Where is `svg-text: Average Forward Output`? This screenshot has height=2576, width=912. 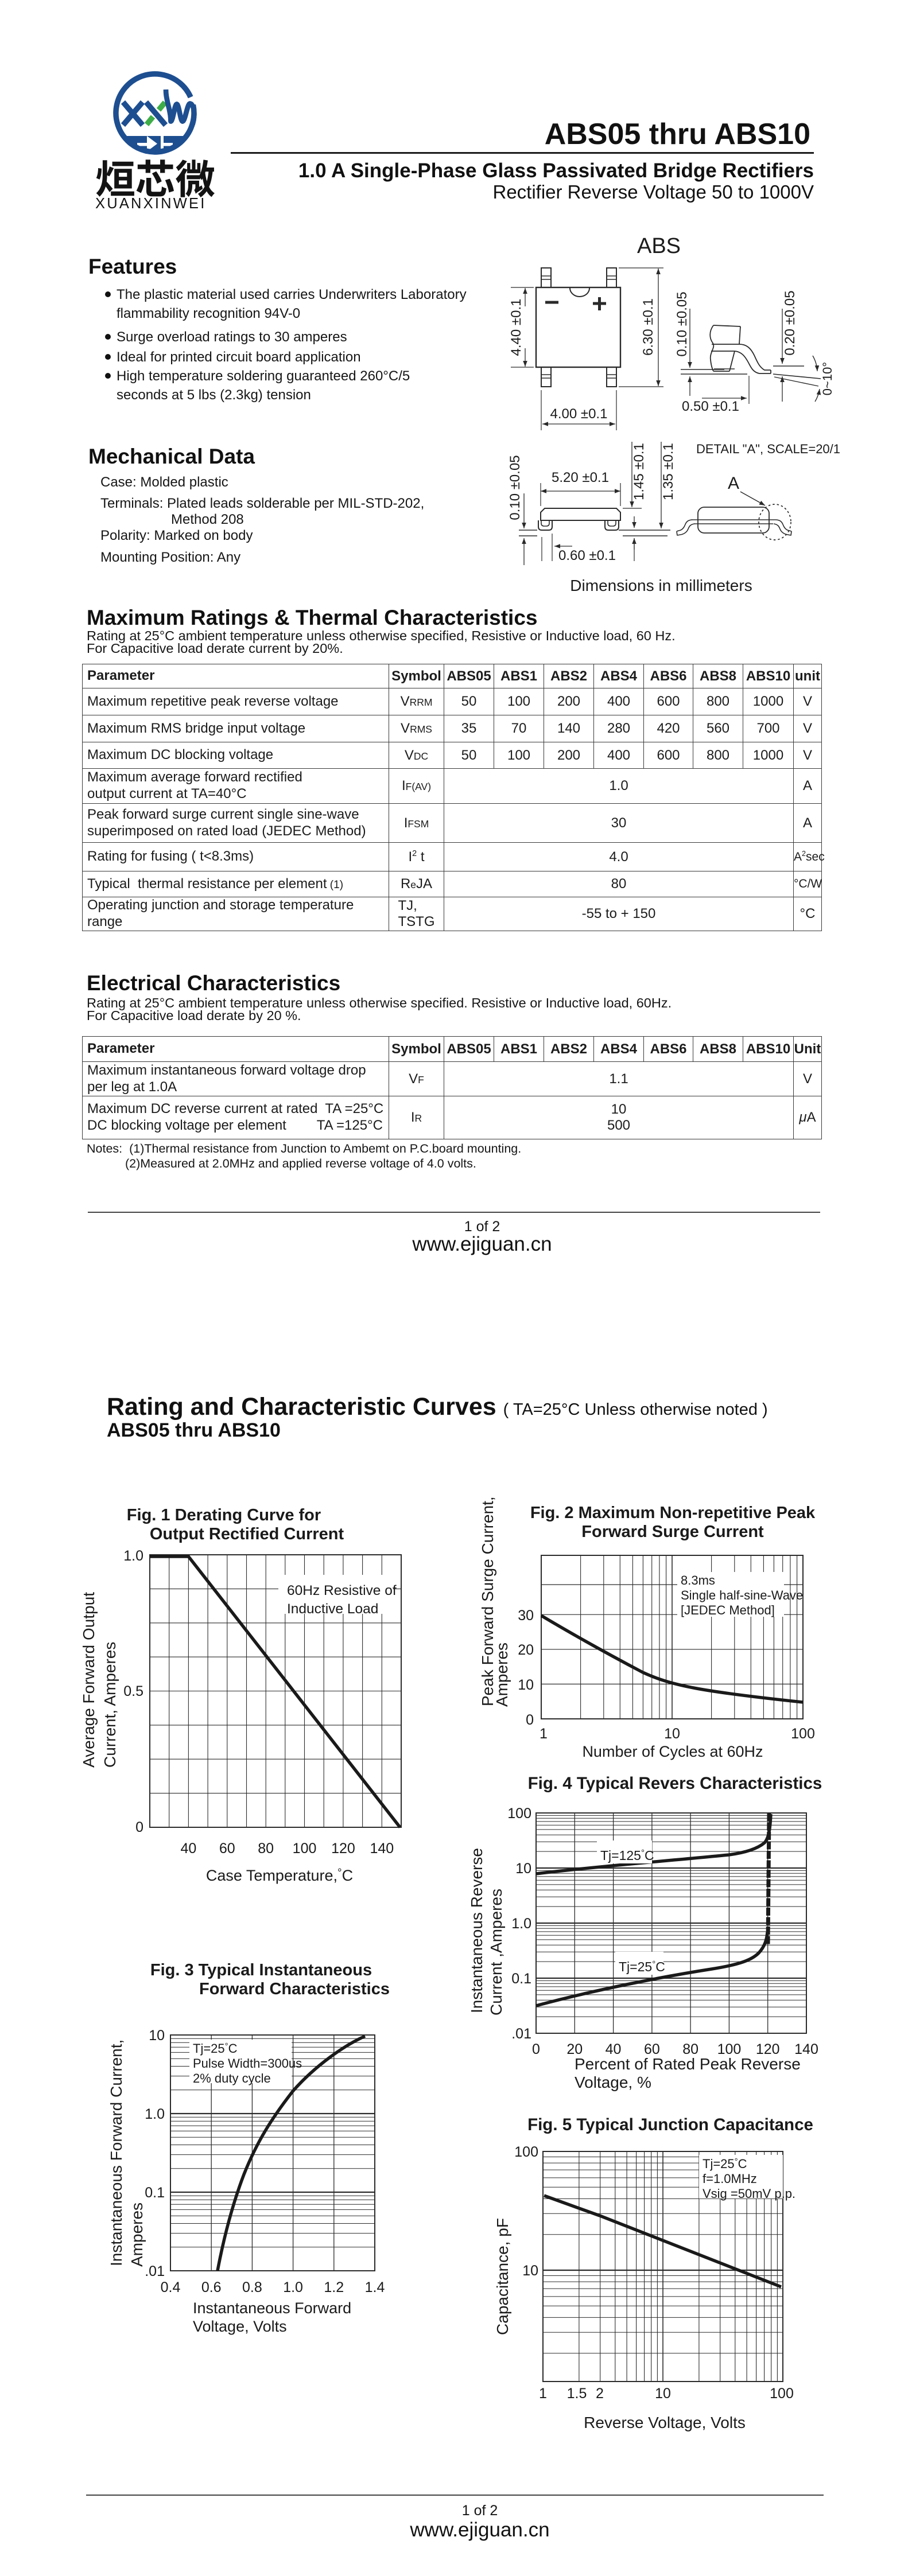 svg-text: Average Forward Output is located at coordinates (89, 1680).